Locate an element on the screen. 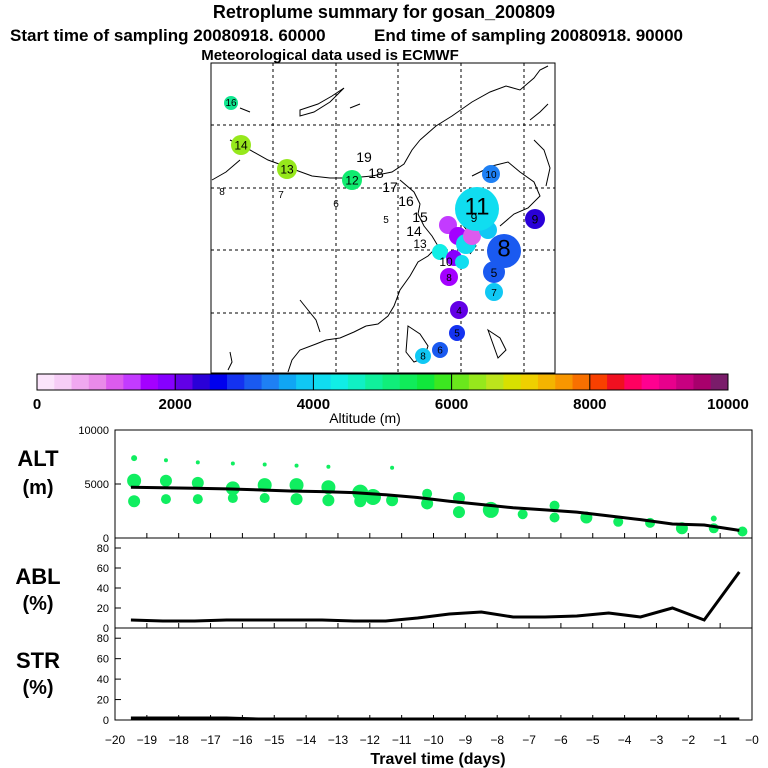  panel-alt: 0 5000 10000 ALT (m) is located at coordinates (385, 485).